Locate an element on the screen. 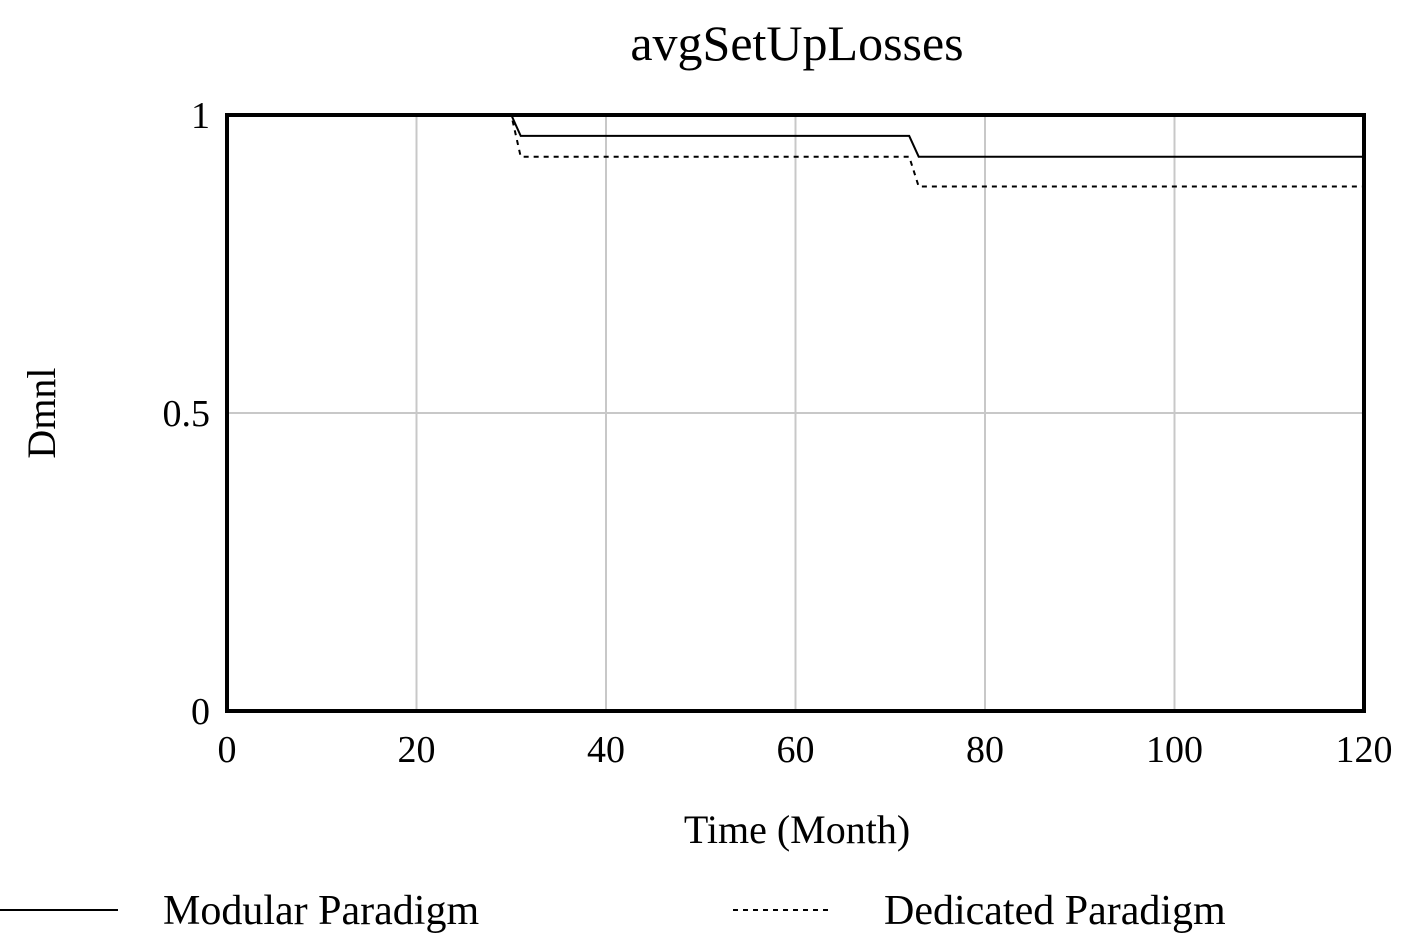 Image resolution: width=1408 pixels, height=945 pixels. x-tick-label: 40 is located at coordinates (606, 750).